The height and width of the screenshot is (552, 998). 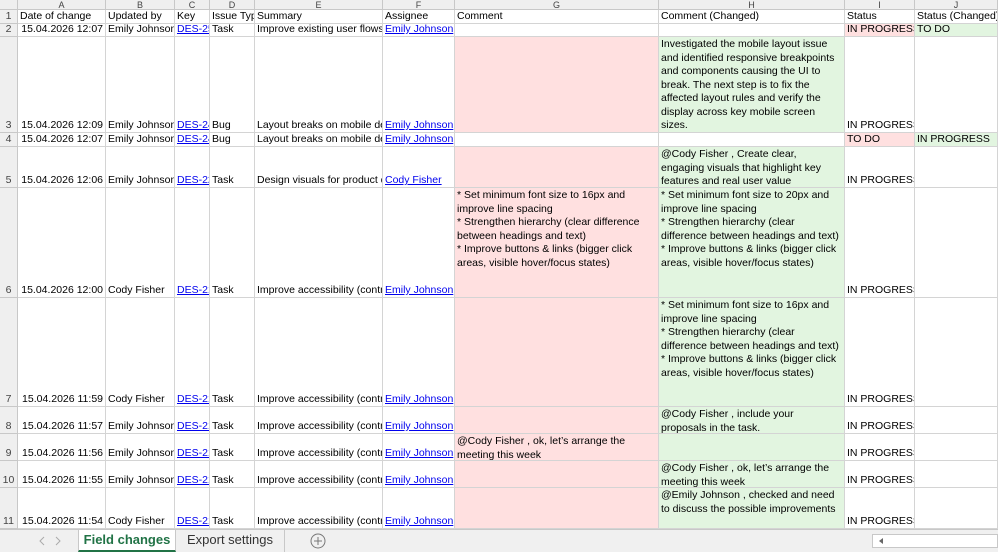 What do you see at coordinates (413, 180) in the screenshot?
I see `assignee-cell-link: Cody Fisher` at bounding box center [413, 180].